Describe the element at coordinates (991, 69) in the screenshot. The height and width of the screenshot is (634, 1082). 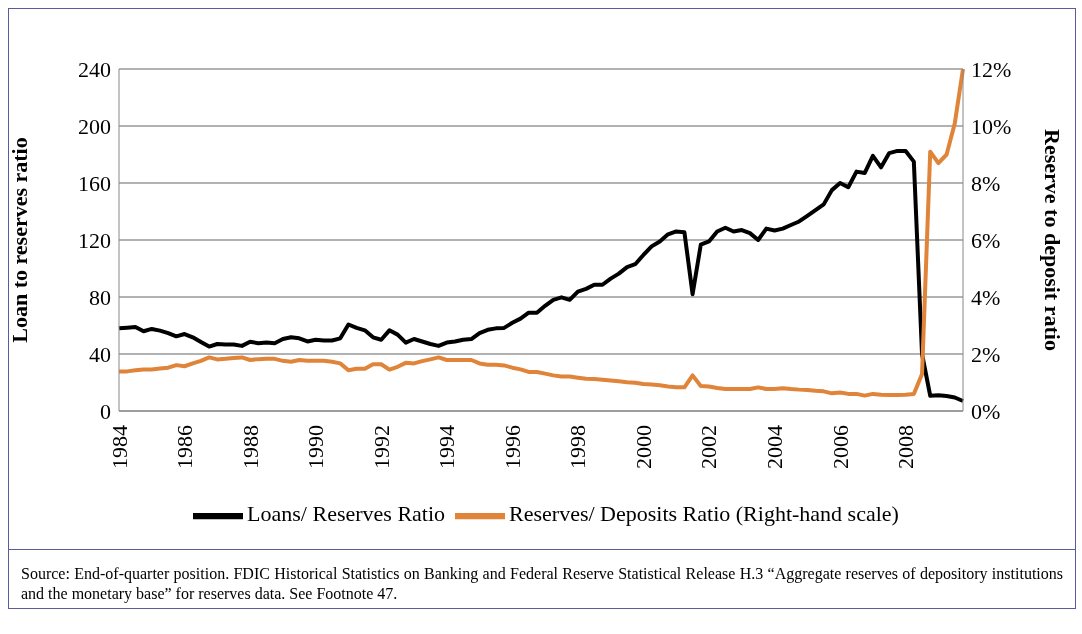
I see `y2-tick-label: 12%` at that location.